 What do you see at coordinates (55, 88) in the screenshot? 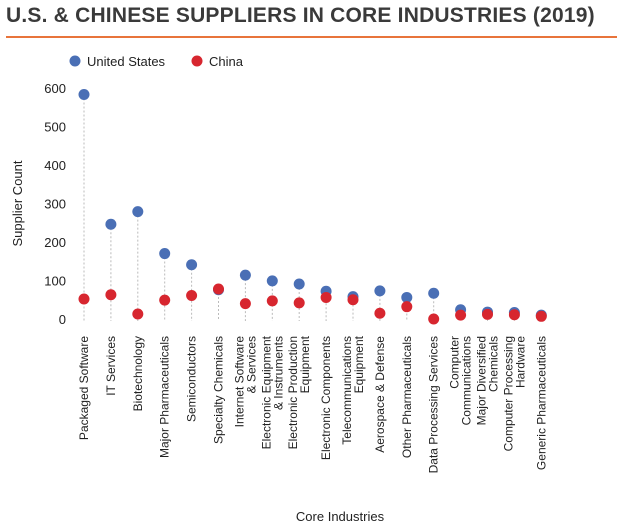
I see `y-tick-label: 600` at bounding box center [55, 88].